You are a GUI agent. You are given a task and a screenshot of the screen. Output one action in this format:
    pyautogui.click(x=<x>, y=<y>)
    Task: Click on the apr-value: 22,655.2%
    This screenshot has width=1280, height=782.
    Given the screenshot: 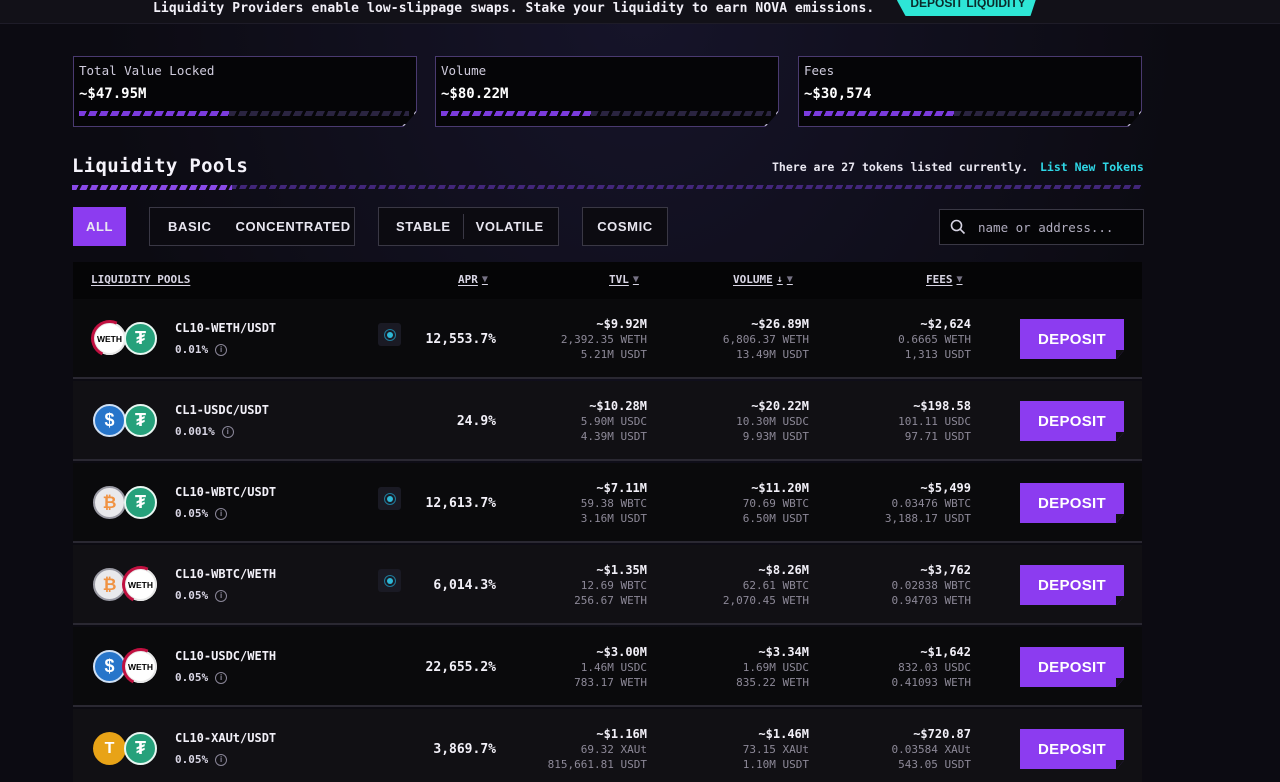 What is the action you would take?
    pyautogui.click(x=460, y=667)
    